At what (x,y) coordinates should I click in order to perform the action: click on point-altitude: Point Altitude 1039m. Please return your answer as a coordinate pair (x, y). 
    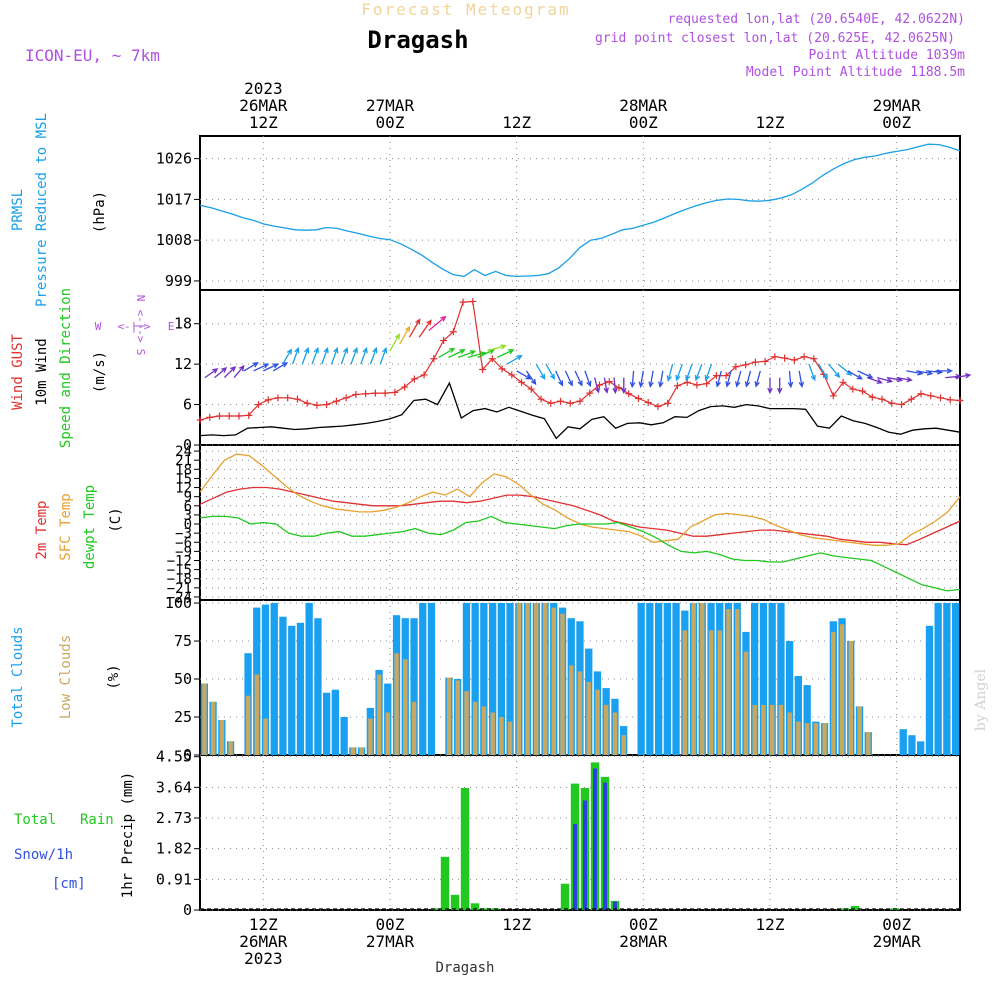
    Looking at the image, I should click on (886, 55).